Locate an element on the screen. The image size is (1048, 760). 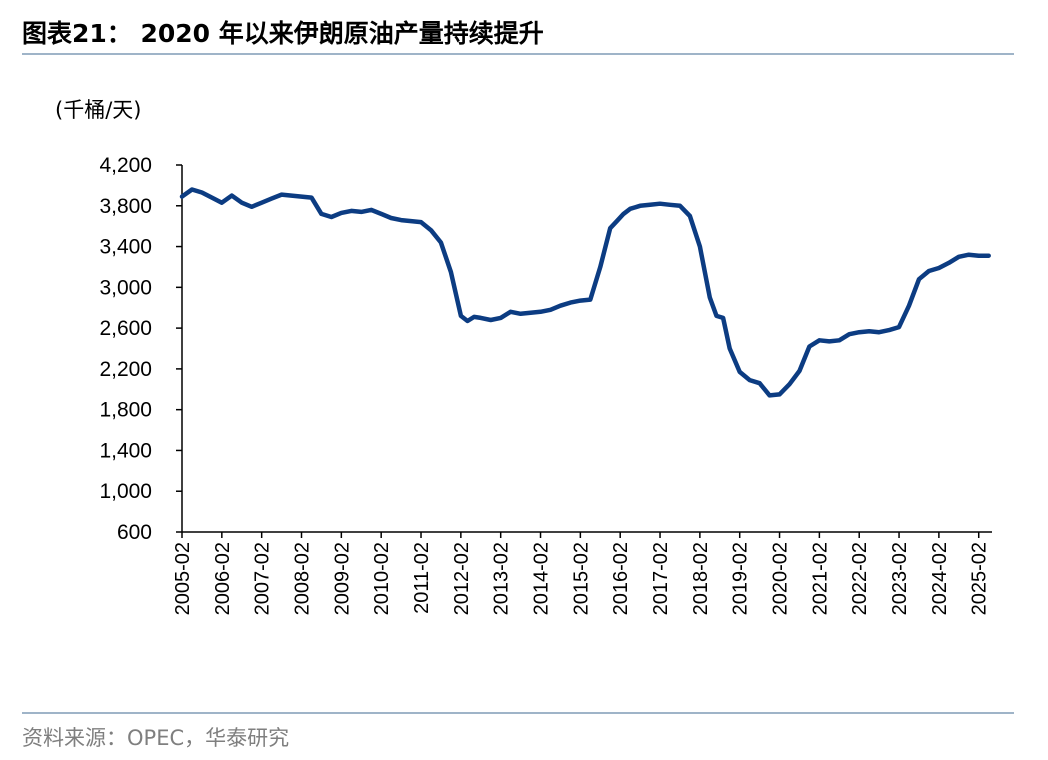
source-divider is located at coordinates (518, 713).